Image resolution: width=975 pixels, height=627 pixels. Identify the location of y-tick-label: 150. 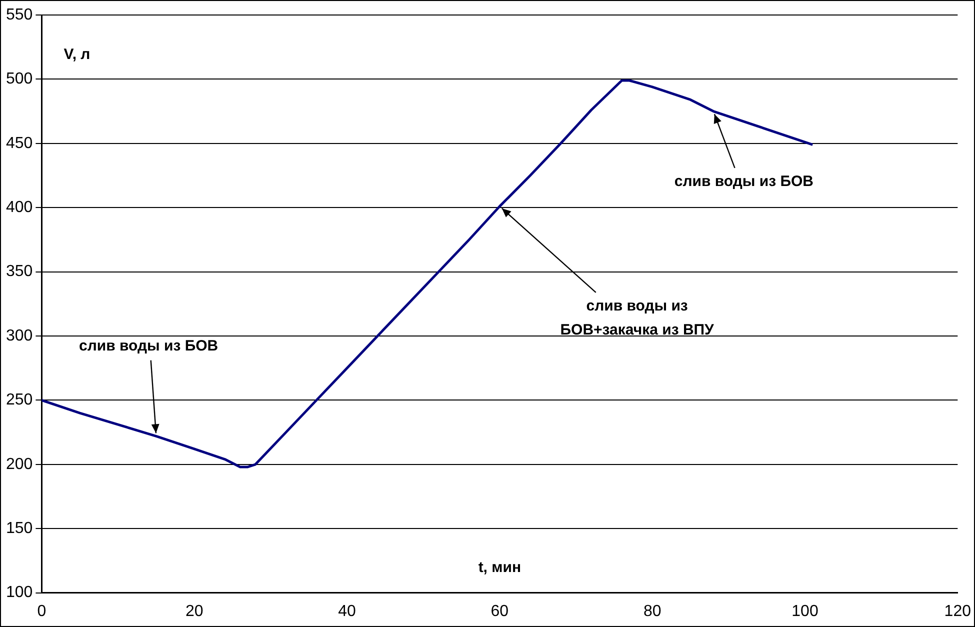
(19, 529).